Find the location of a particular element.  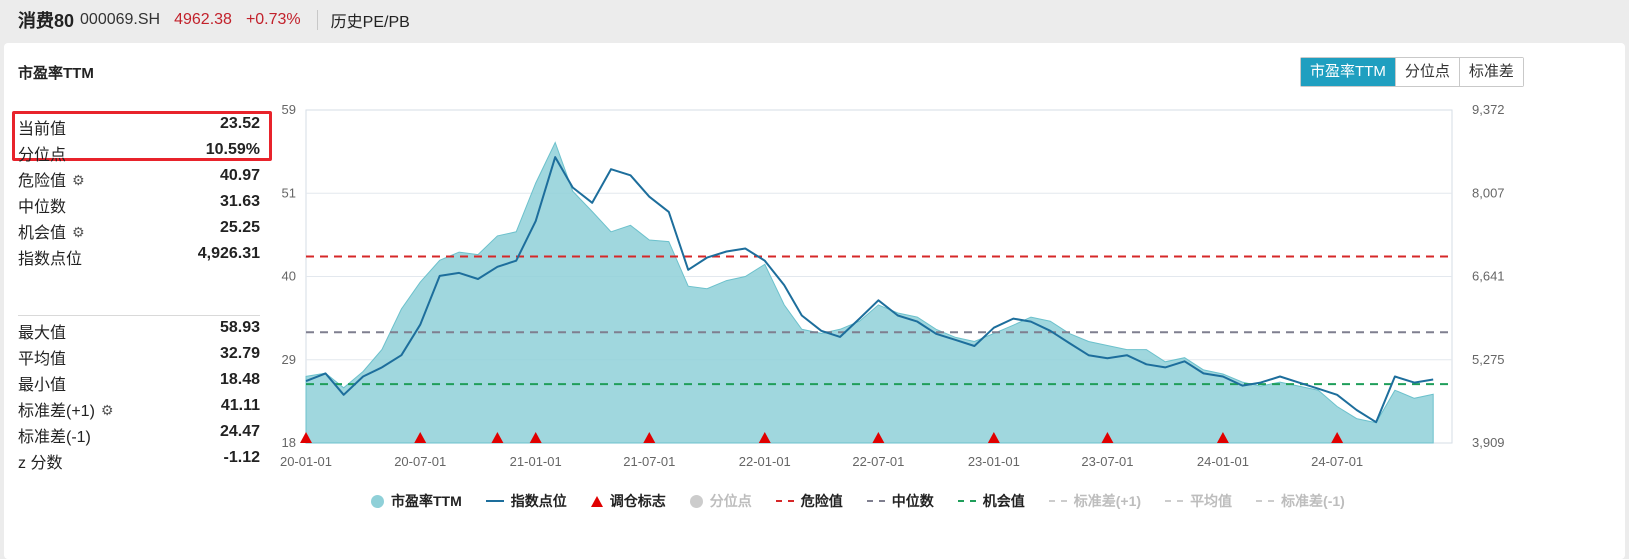

stat-std-minus: 标准差(-1) 24.47 is located at coordinates (139, 434).